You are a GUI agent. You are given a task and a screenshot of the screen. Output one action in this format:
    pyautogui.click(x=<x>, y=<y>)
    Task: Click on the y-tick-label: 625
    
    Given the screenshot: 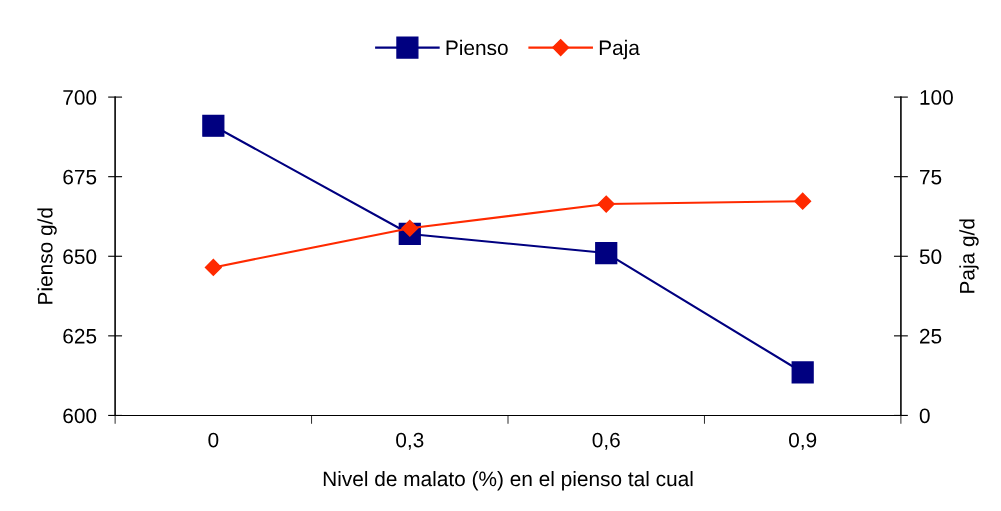 What is the action you would take?
    pyautogui.click(x=80, y=336)
    